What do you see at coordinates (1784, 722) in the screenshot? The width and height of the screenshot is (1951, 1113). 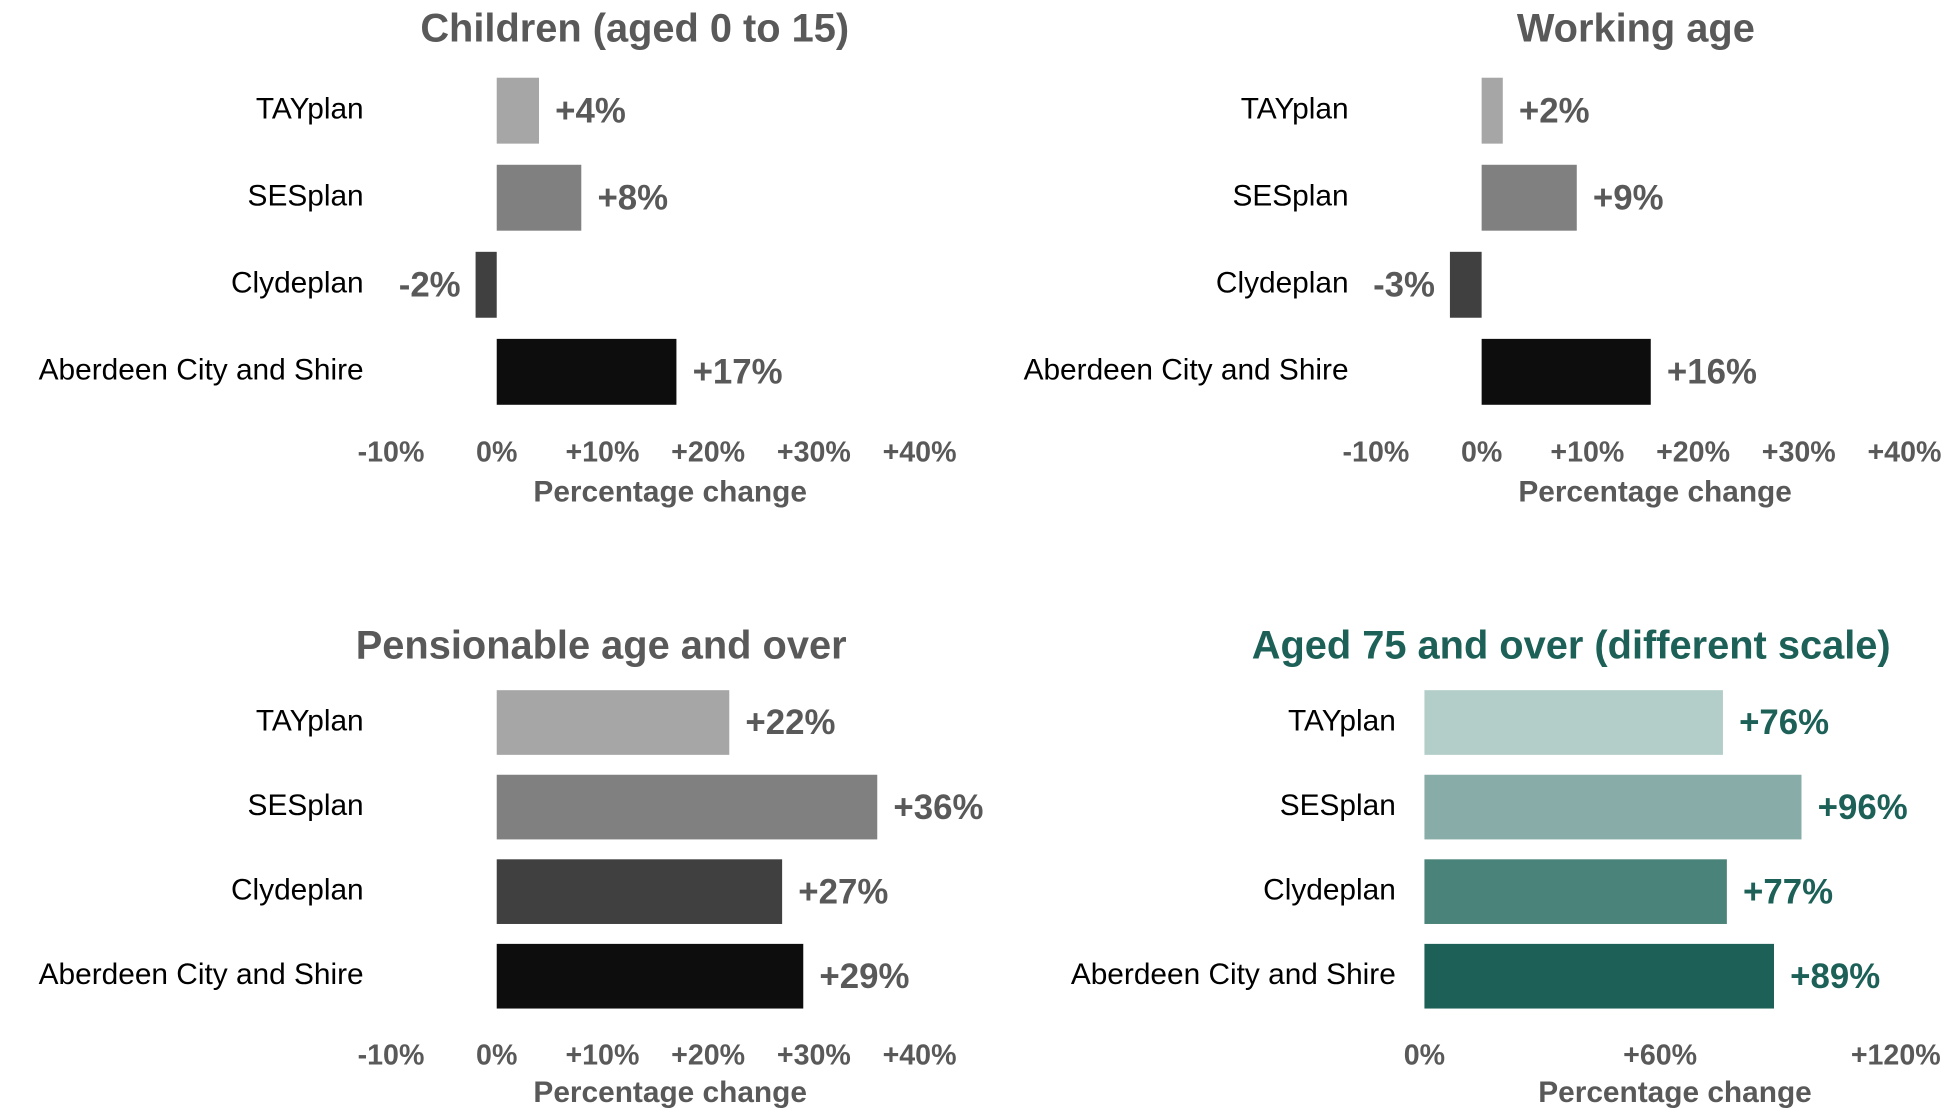 I see `value-label: +76%` at bounding box center [1784, 722].